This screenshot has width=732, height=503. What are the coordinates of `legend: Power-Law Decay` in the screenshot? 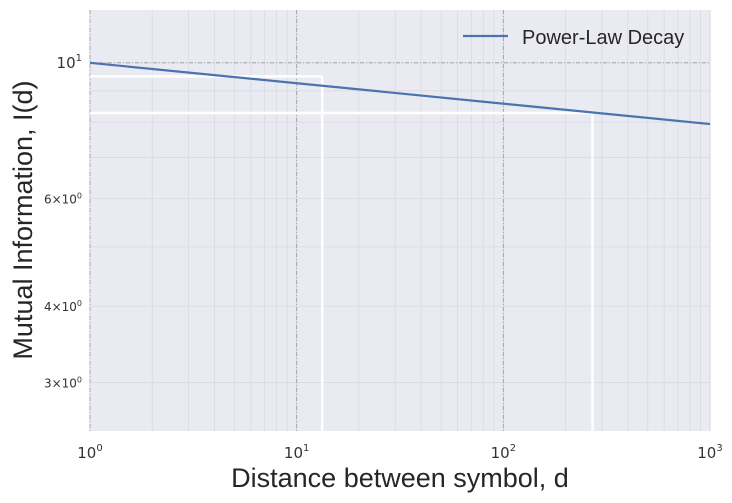 It's located at (573, 38).